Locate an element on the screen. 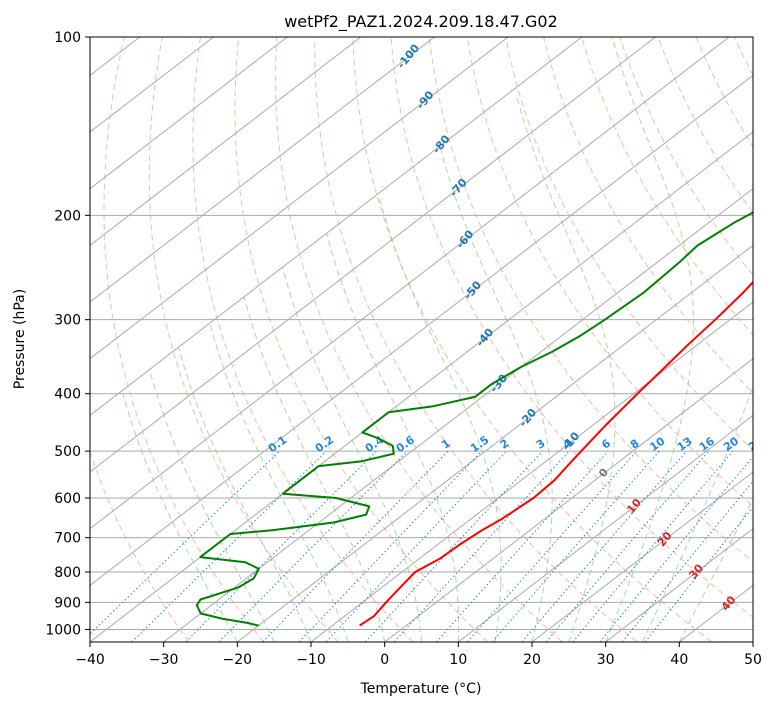 This screenshot has height=708, width=775. y-tick-label: 200 is located at coordinates (67, 216).